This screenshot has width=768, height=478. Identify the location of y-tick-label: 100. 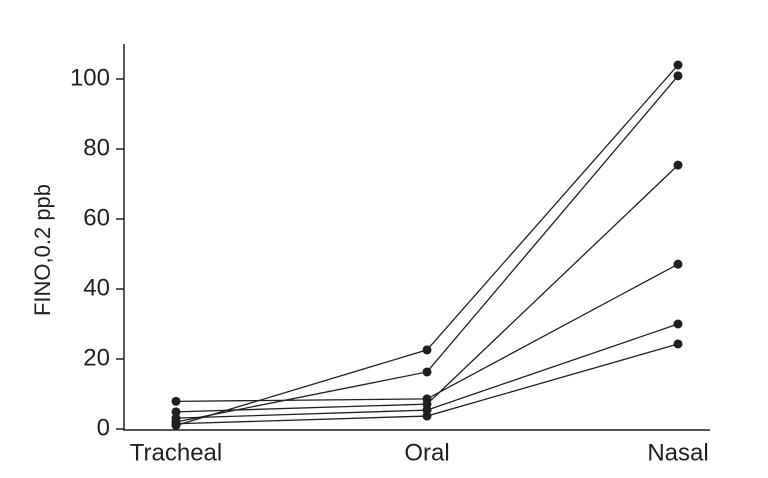
(90, 77).